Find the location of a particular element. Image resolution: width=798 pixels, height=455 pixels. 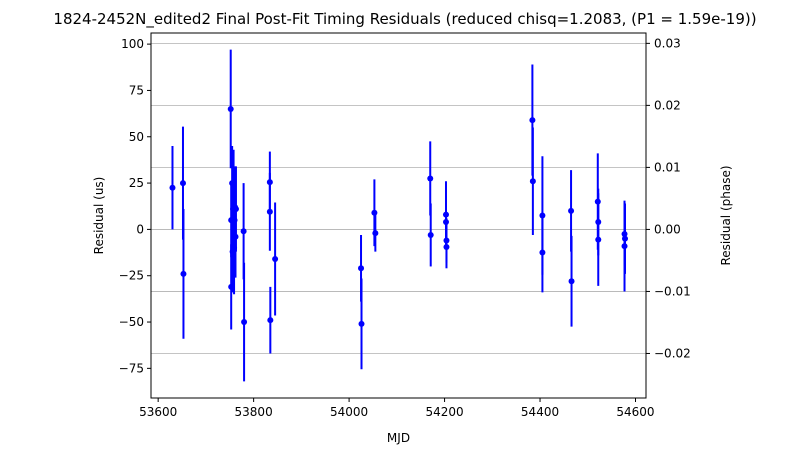

x-axis: 53600 53800 54000 54200 54400 54600 is located at coordinates (397, 408).